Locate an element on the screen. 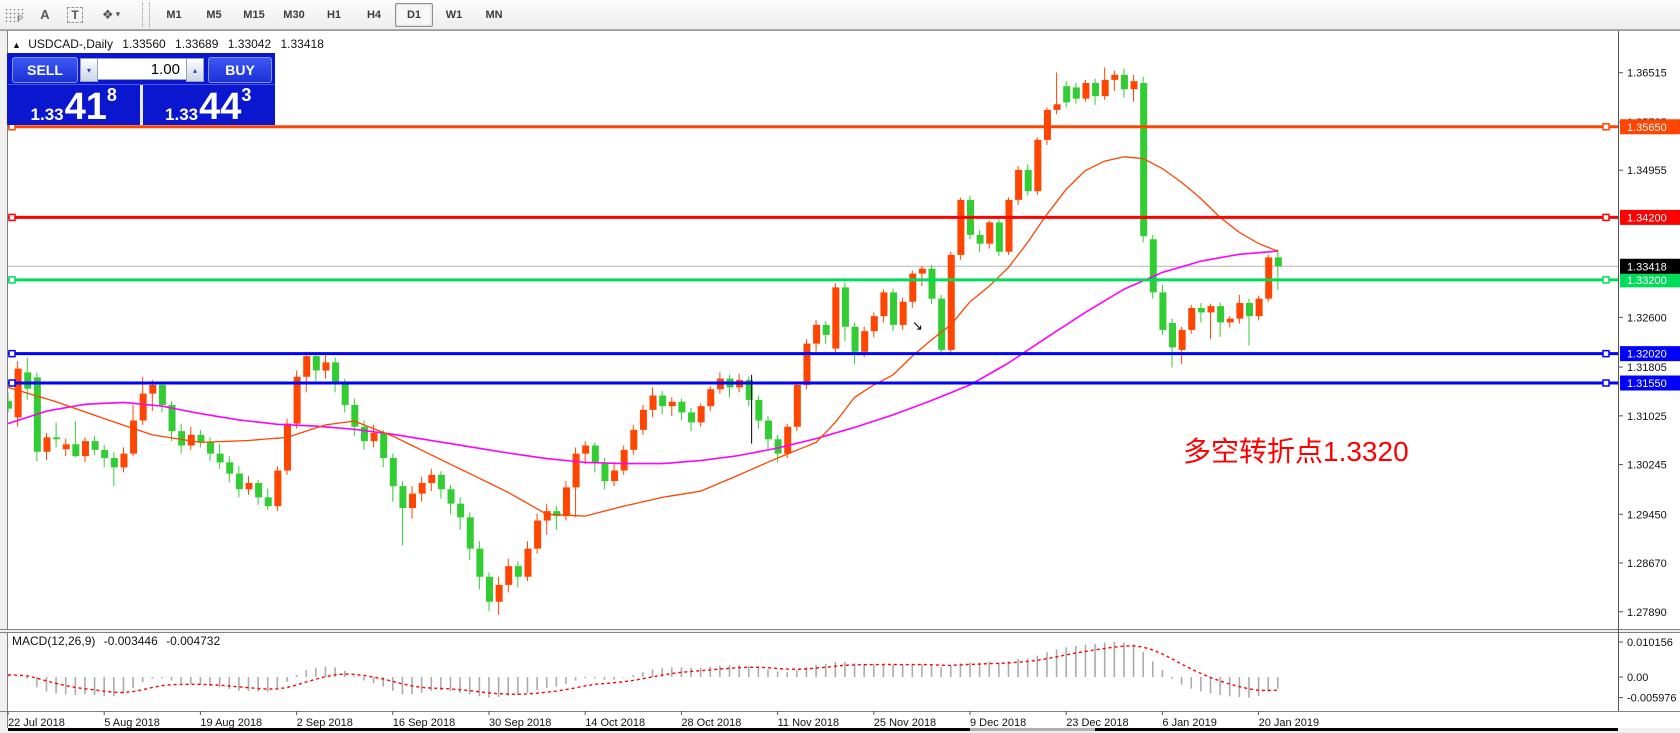 The height and width of the screenshot is (733, 1680). price-axis-label: 1.28670 is located at coordinates (1647, 564).